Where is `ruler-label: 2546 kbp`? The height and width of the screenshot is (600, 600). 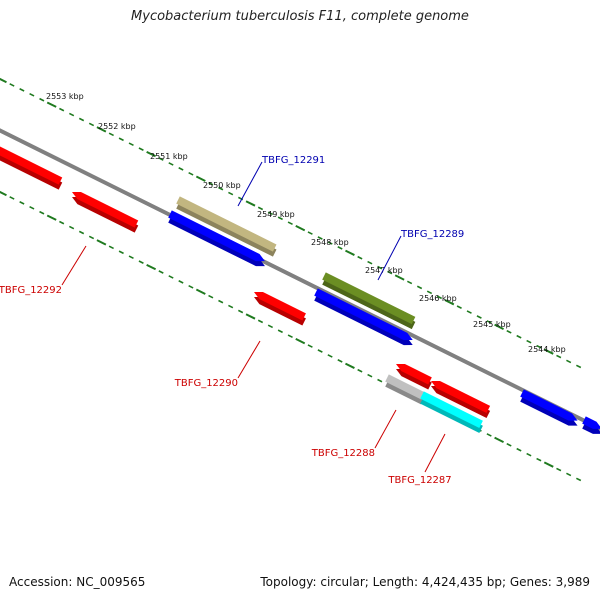 ruler-label: 2546 kbp is located at coordinates (438, 298).